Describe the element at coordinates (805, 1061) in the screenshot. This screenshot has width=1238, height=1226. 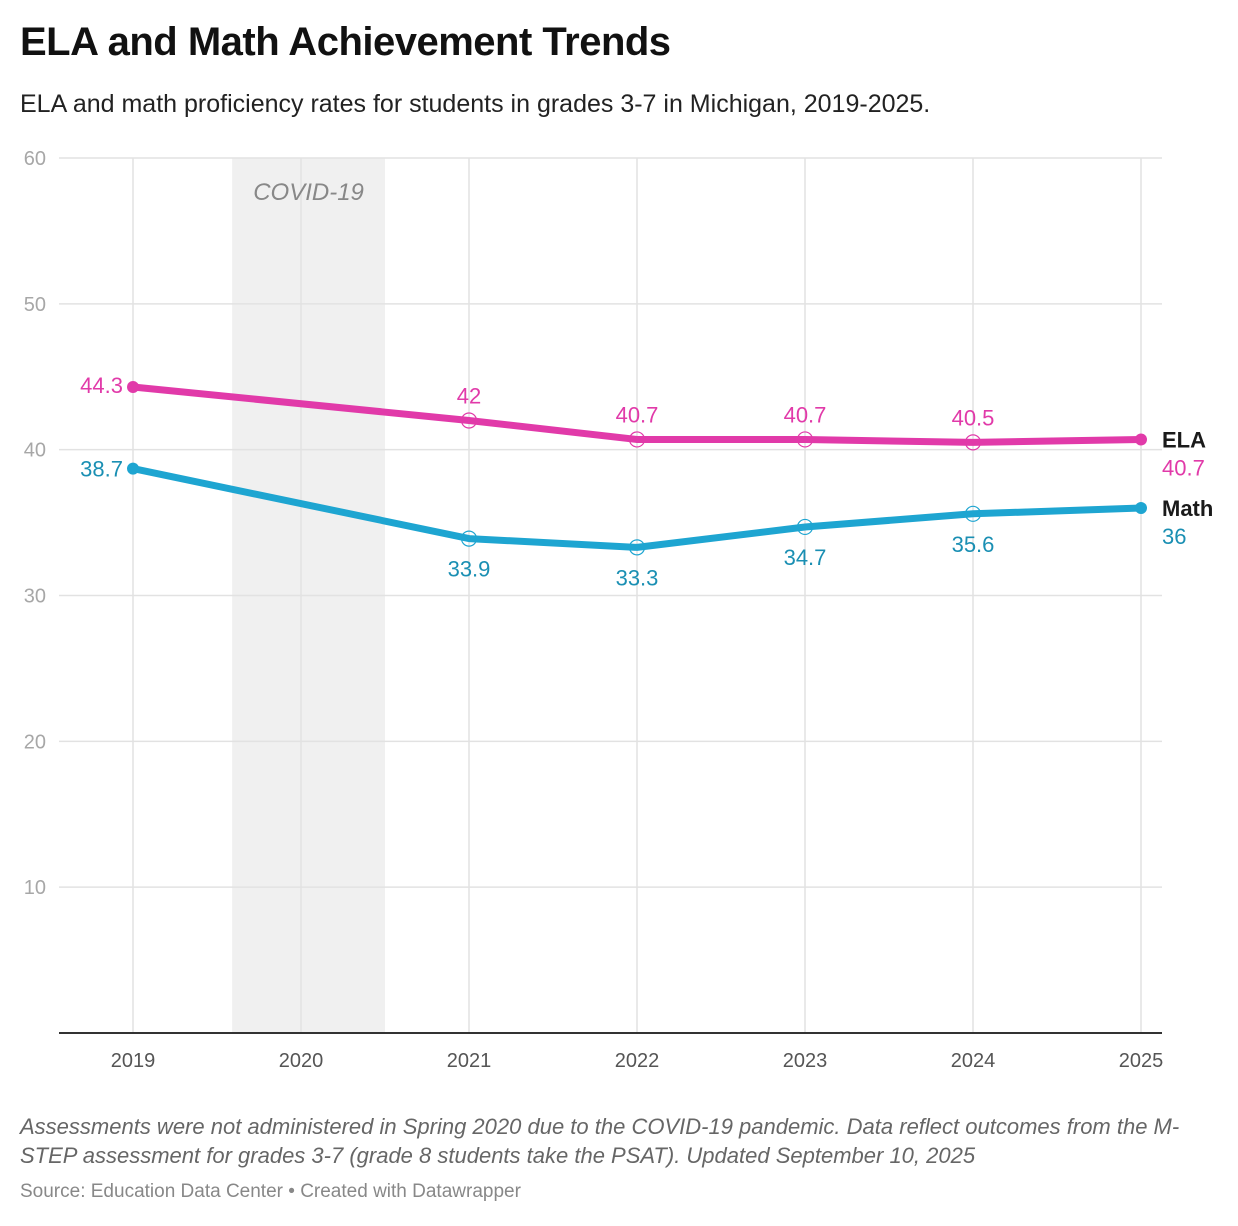
I see `x-tick-label: 2023` at that location.